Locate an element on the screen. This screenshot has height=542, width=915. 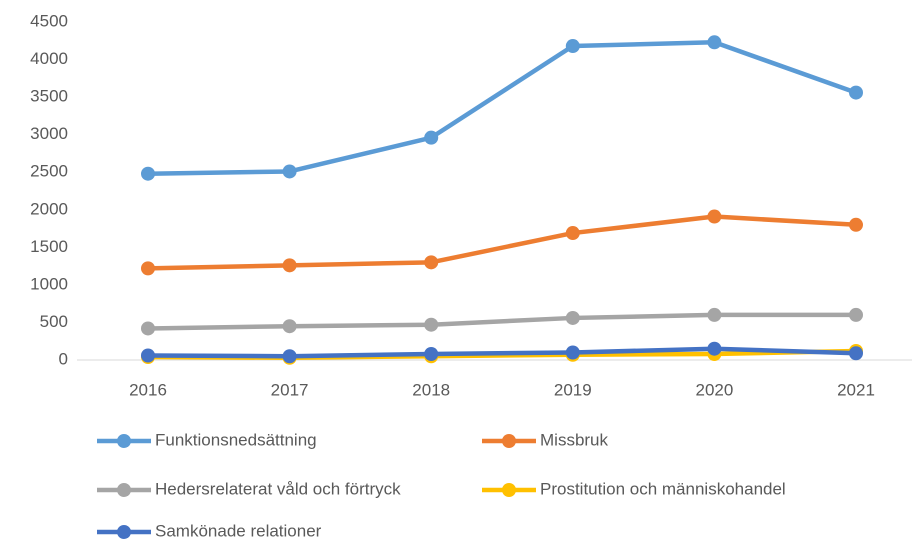
y-tick-label: 1000 is located at coordinates (49, 283).